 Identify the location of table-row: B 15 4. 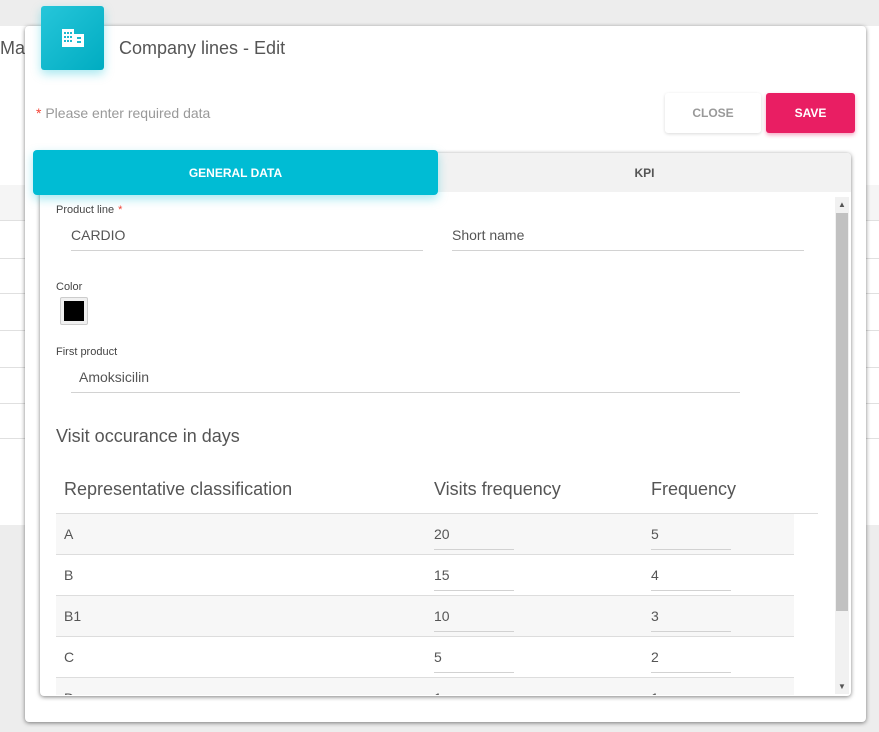
(425, 575).